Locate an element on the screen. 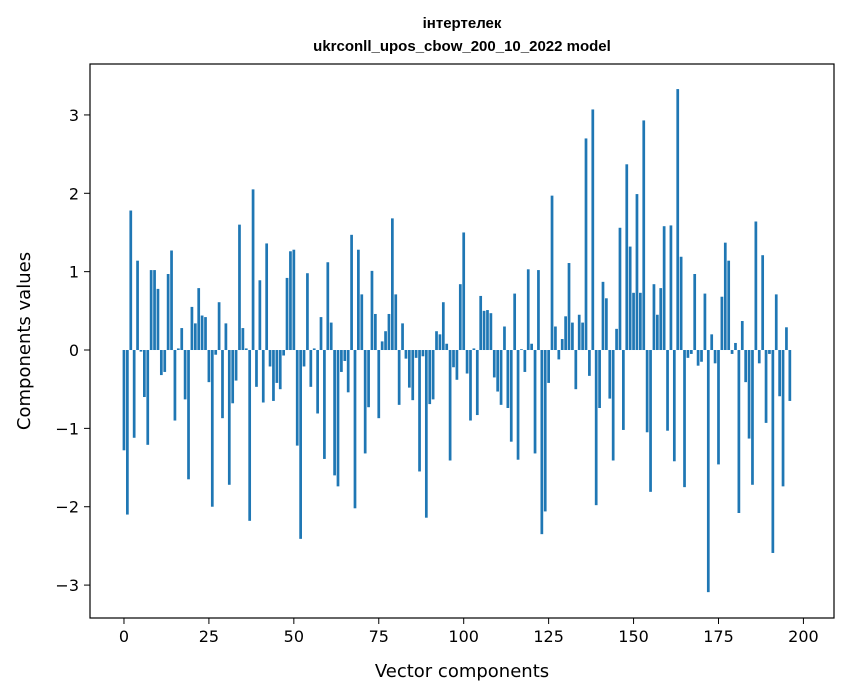 The width and height of the screenshot is (847, 696). x-tick-label: 25 is located at coordinates (209, 636).